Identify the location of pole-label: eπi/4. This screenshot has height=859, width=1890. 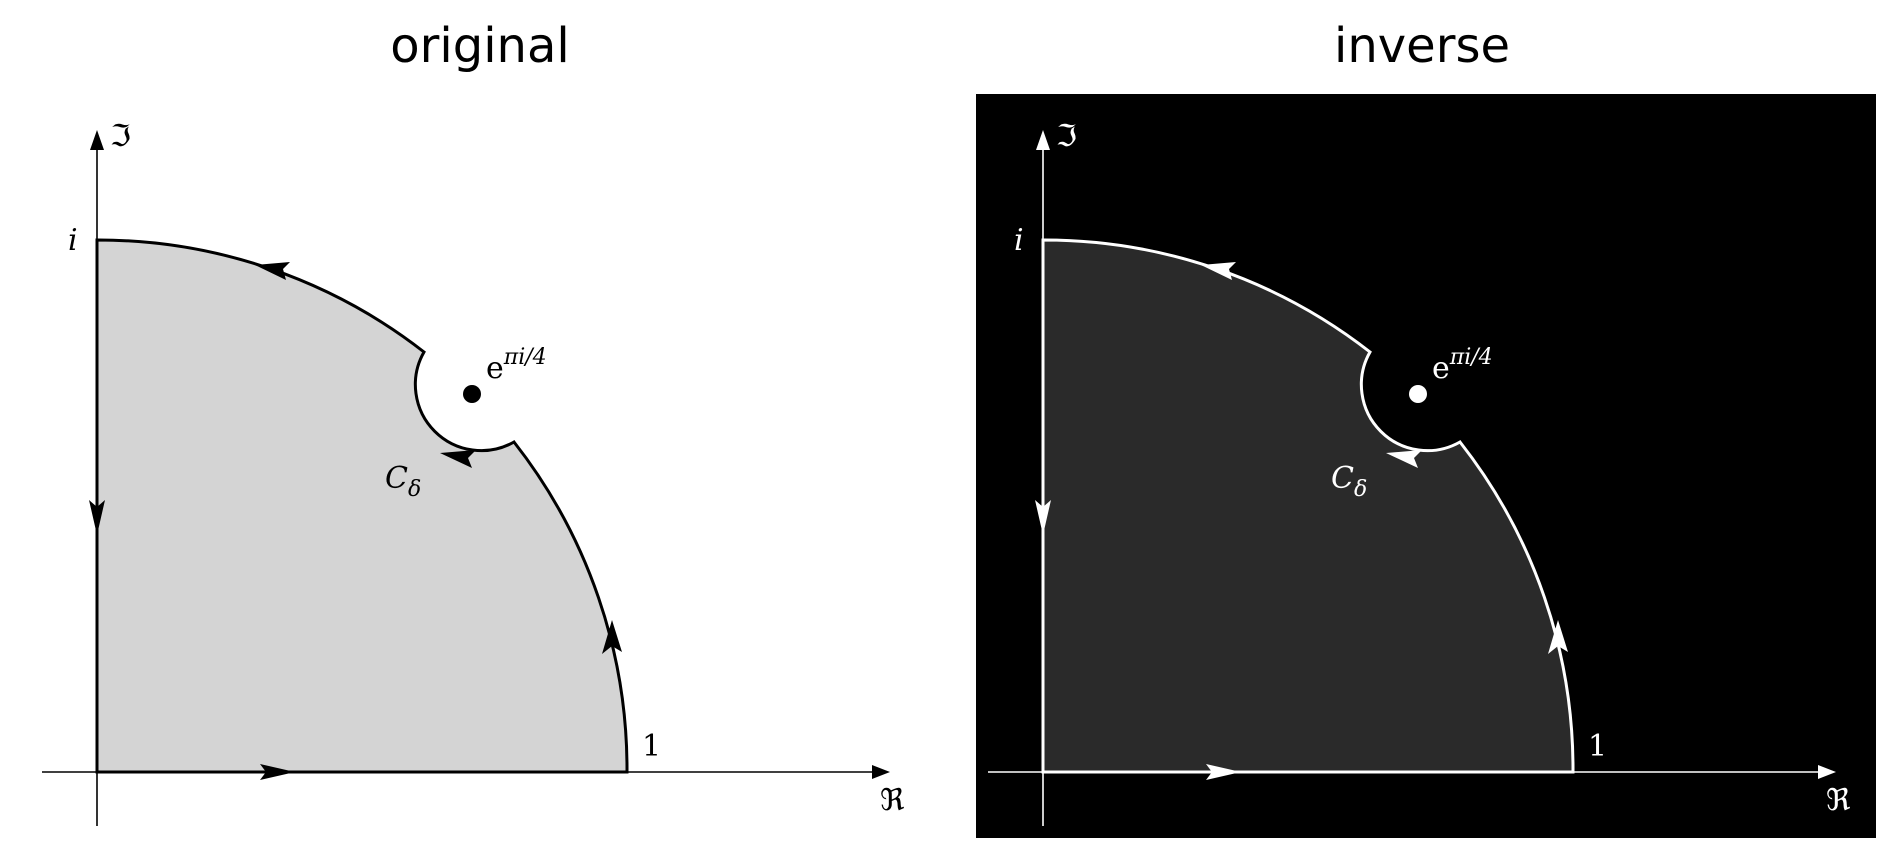
(516, 365).